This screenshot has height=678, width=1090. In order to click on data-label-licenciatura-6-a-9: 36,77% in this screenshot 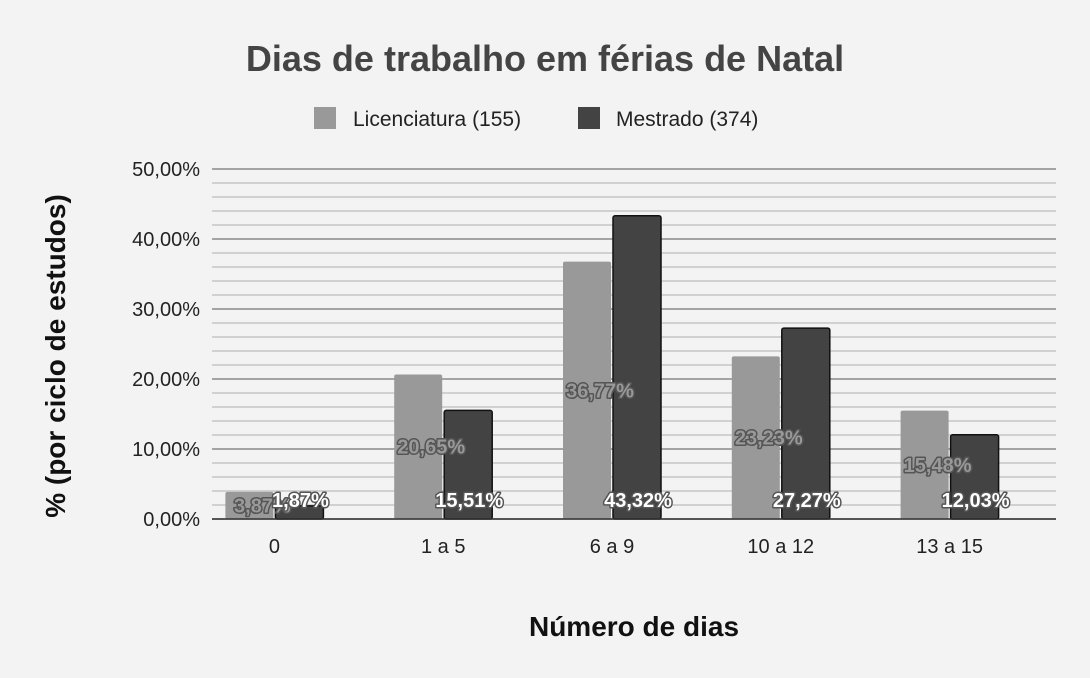, I will do `click(600, 391)`.